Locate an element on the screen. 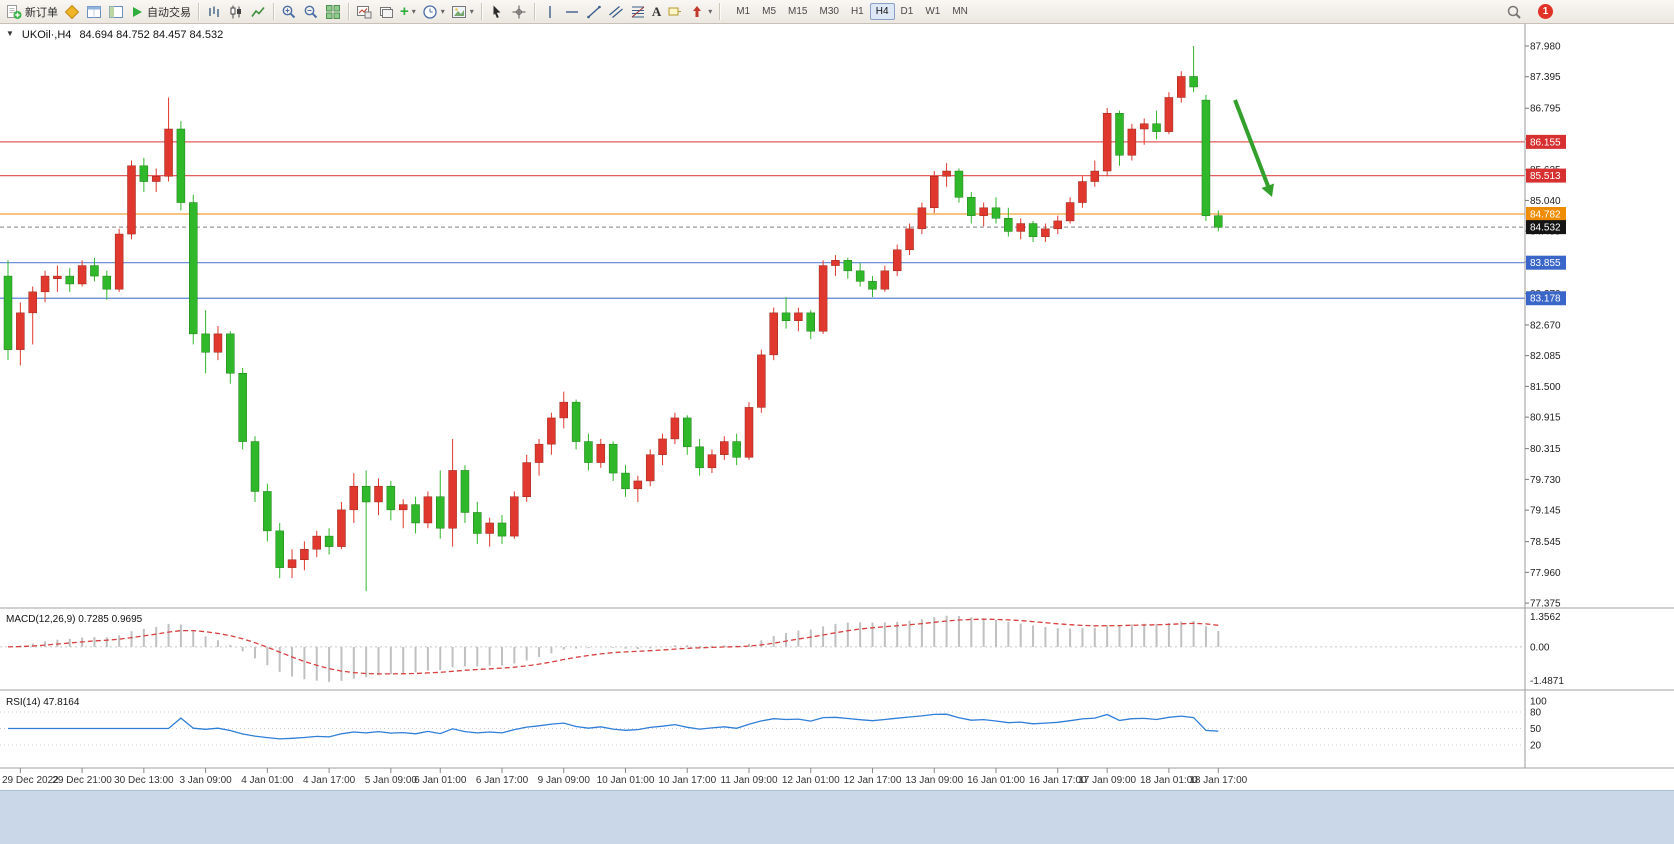  timeframe-m15-button: M15 is located at coordinates (798, 11).